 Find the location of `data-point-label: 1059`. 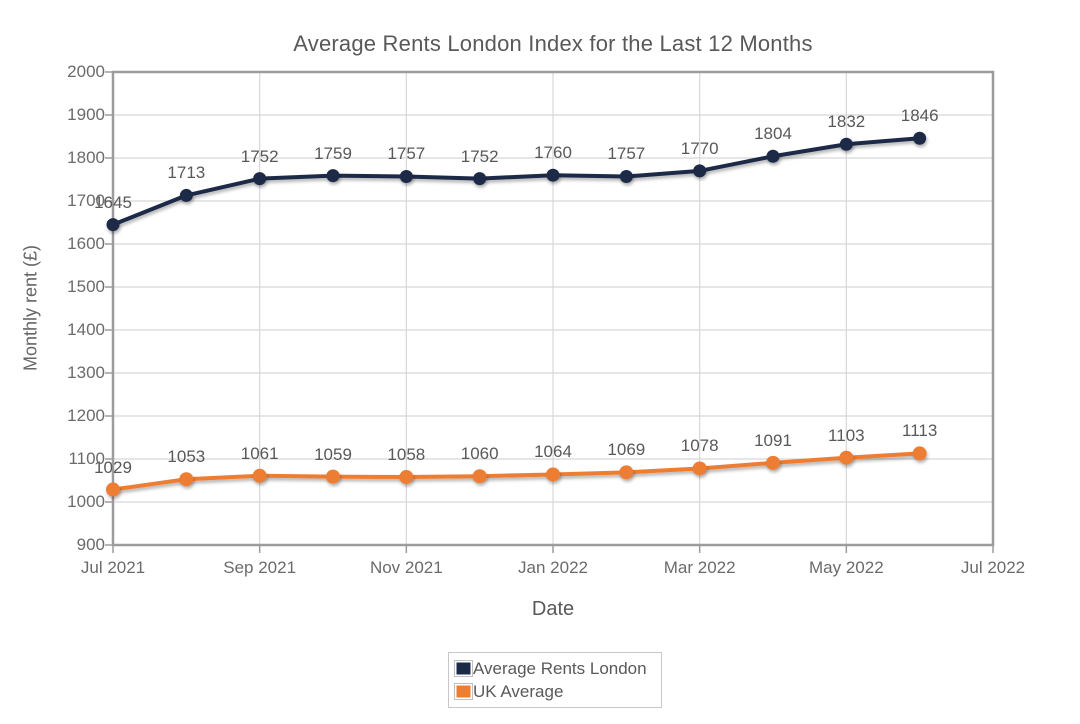

data-point-label: 1059 is located at coordinates (333, 454).